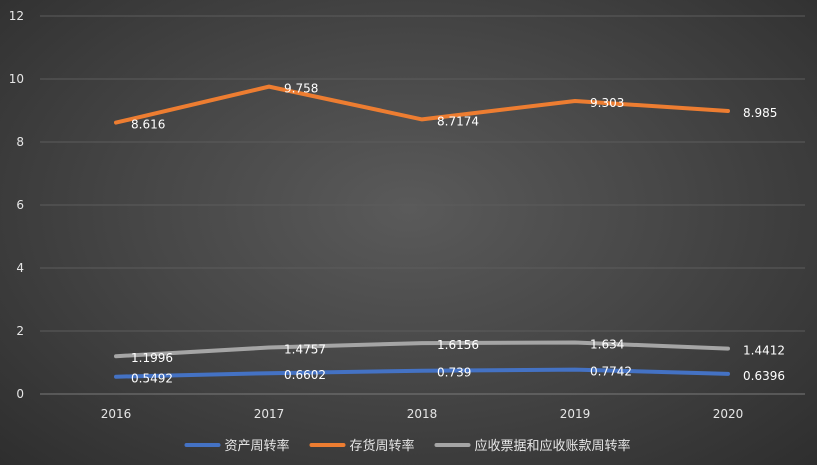 The width and height of the screenshot is (817, 465). I want to click on y-tick-label: 0, so click(20, 394).